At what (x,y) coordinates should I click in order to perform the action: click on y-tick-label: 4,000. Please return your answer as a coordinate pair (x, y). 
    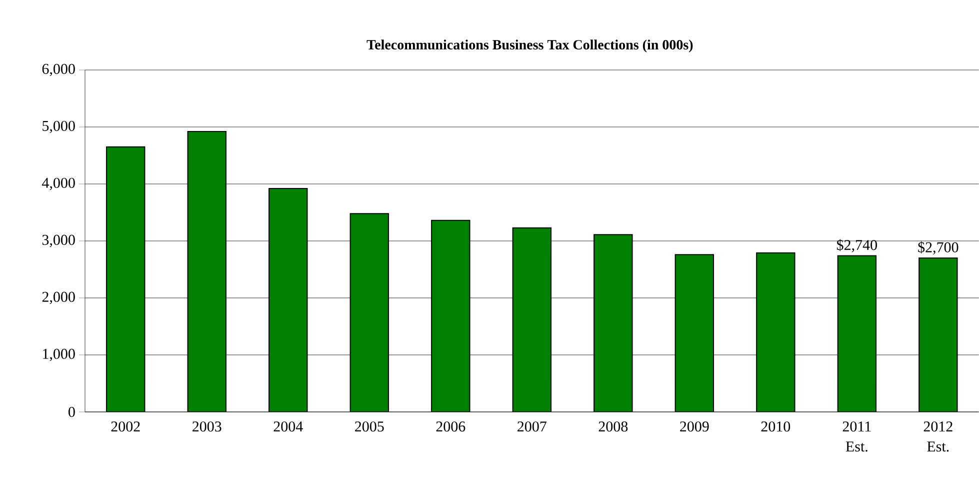
    Looking at the image, I should click on (58, 184).